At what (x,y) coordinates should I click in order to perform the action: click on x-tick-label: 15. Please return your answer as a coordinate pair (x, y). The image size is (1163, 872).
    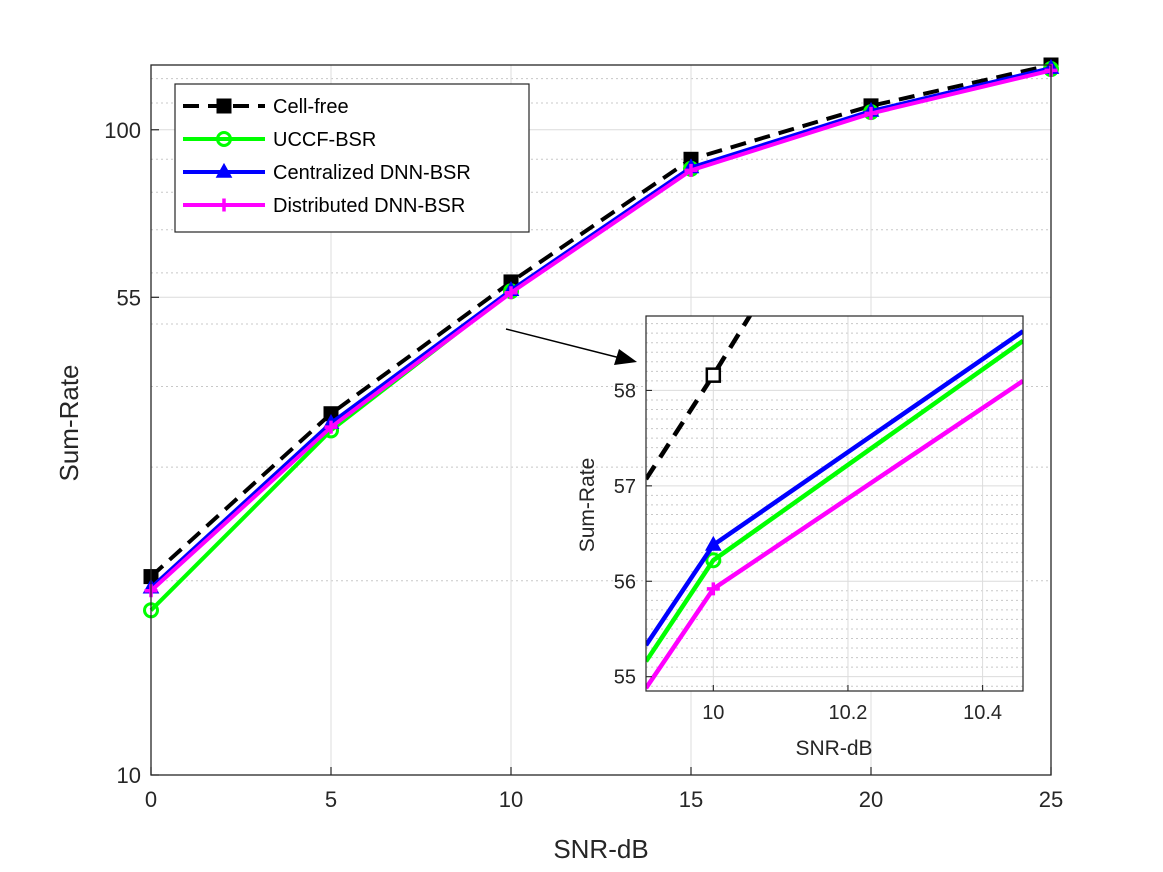
    Looking at the image, I should click on (691, 799).